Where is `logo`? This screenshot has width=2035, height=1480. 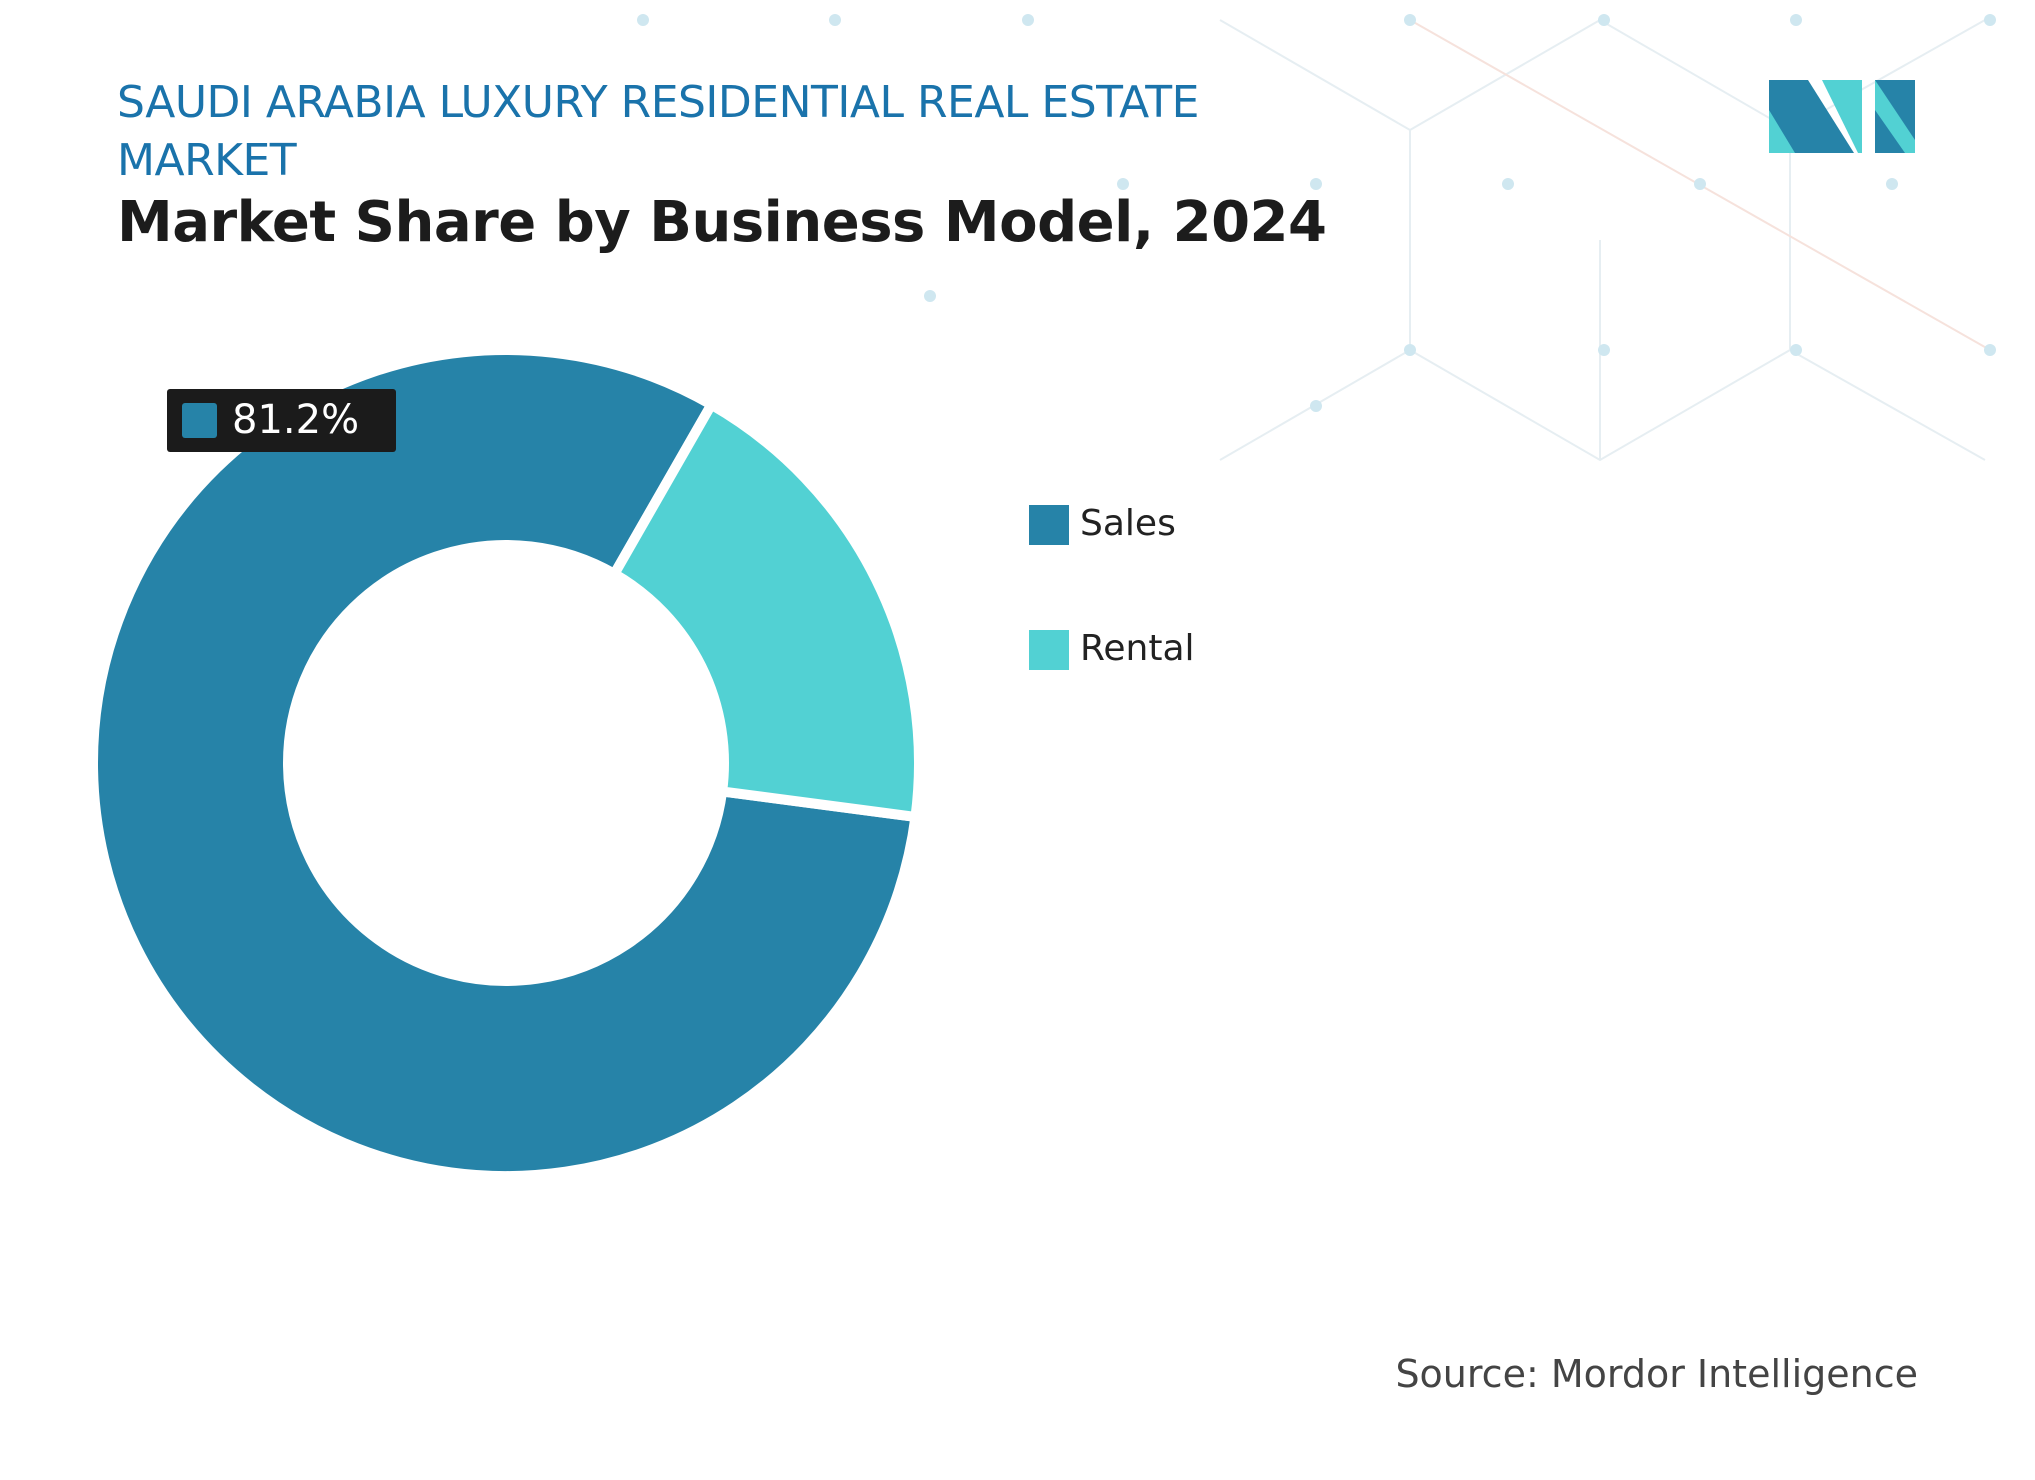 logo is located at coordinates (1842, 116).